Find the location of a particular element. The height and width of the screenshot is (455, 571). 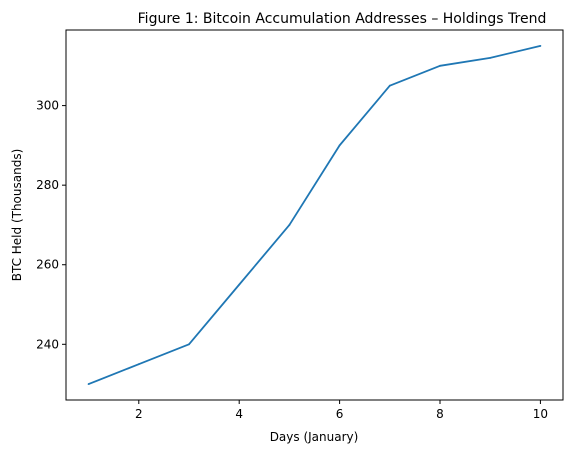

y-tick-label: 240 is located at coordinates (47, 344).